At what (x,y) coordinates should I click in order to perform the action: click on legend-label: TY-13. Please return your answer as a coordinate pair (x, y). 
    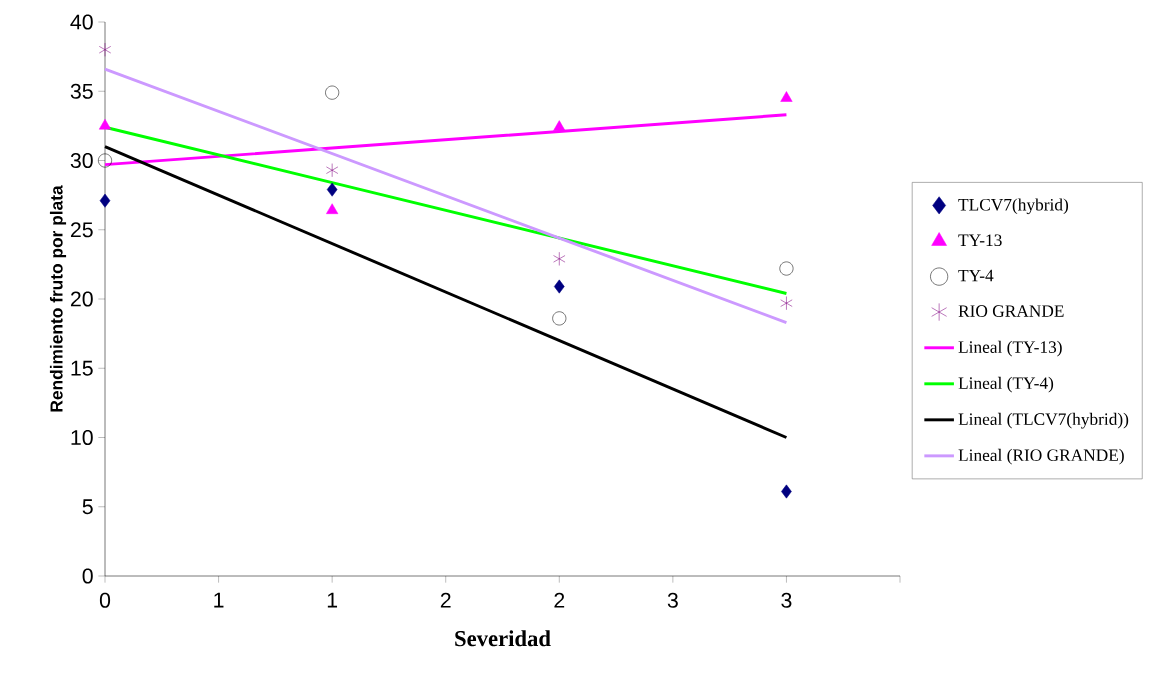
    Looking at the image, I should click on (980, 240).